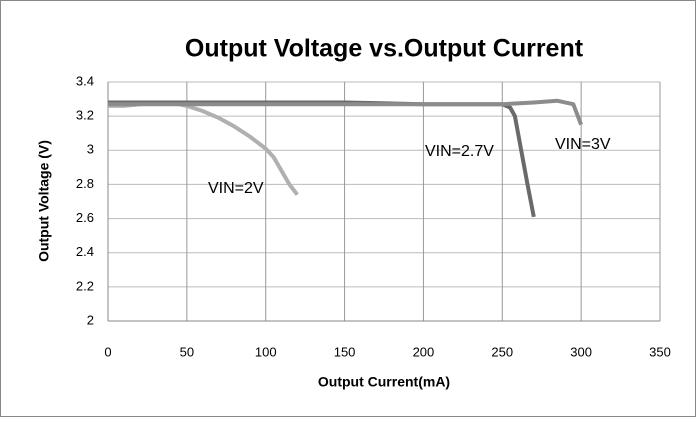 The image size is (696, 422). Describe the element at coordinates (236, 188) in the screenshot. I see `series-label: VIN=2V` at that location.